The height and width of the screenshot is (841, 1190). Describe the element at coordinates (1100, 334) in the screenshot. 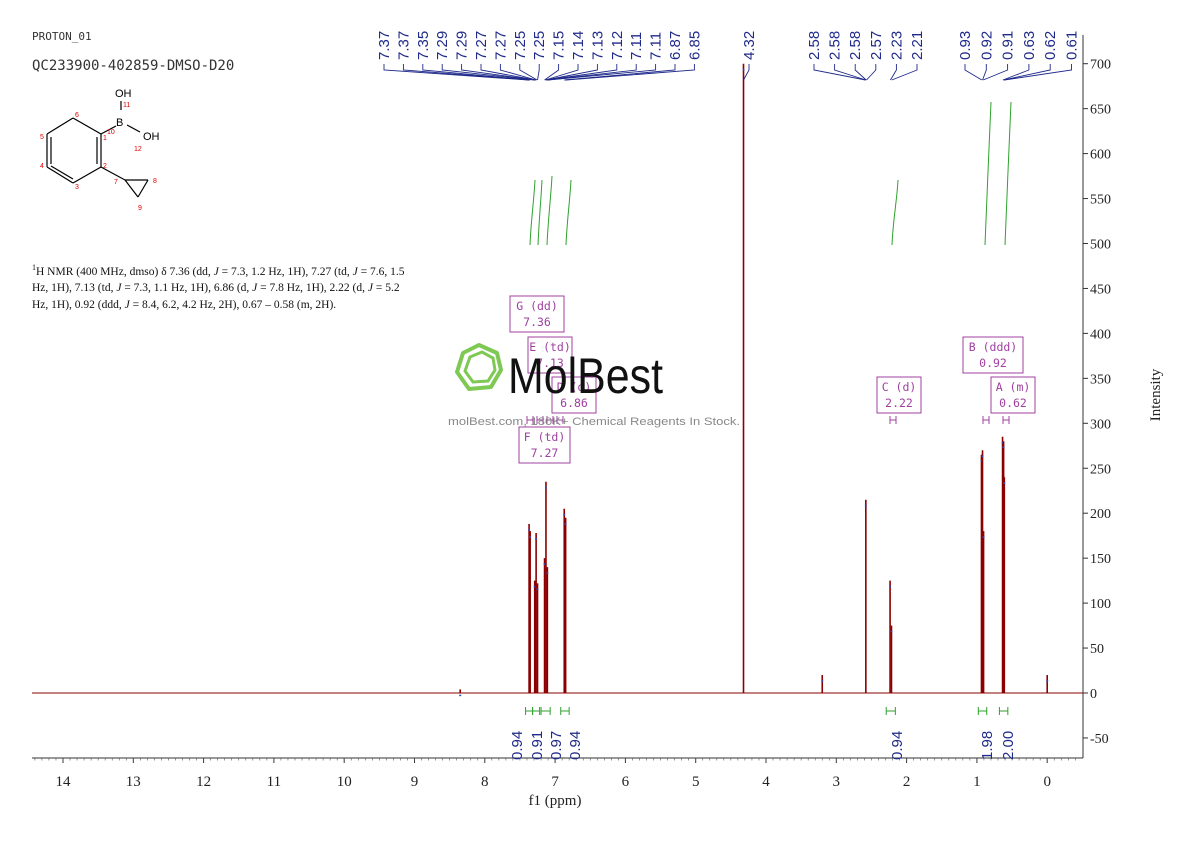

I see `y-tick-label: 400` at that location.